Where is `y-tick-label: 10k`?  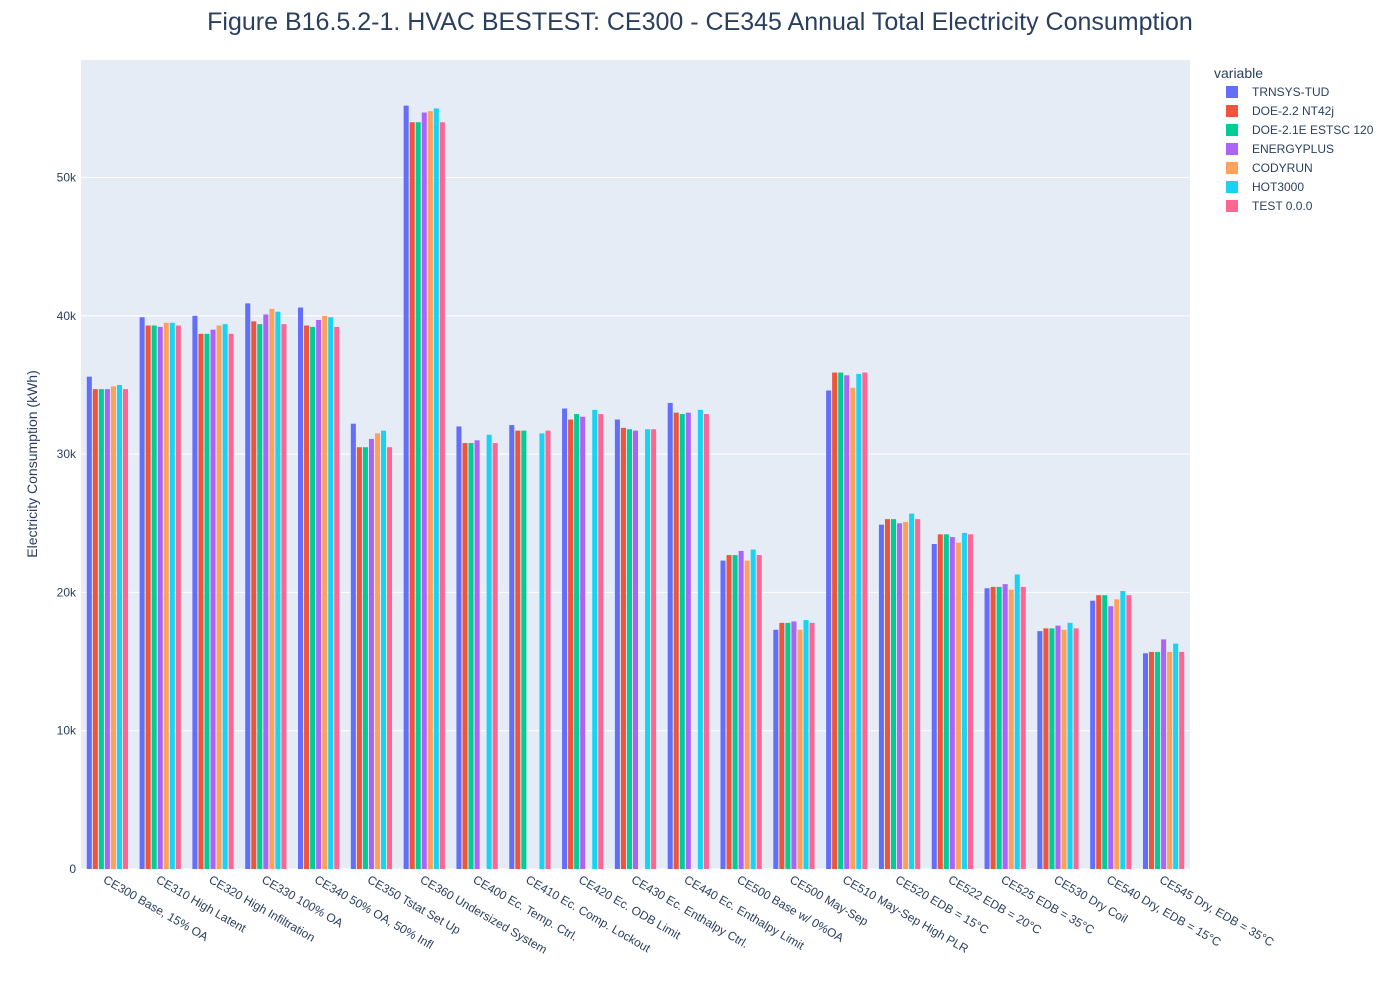
y-tick-label: 10k is located at coordinates (67, 731).